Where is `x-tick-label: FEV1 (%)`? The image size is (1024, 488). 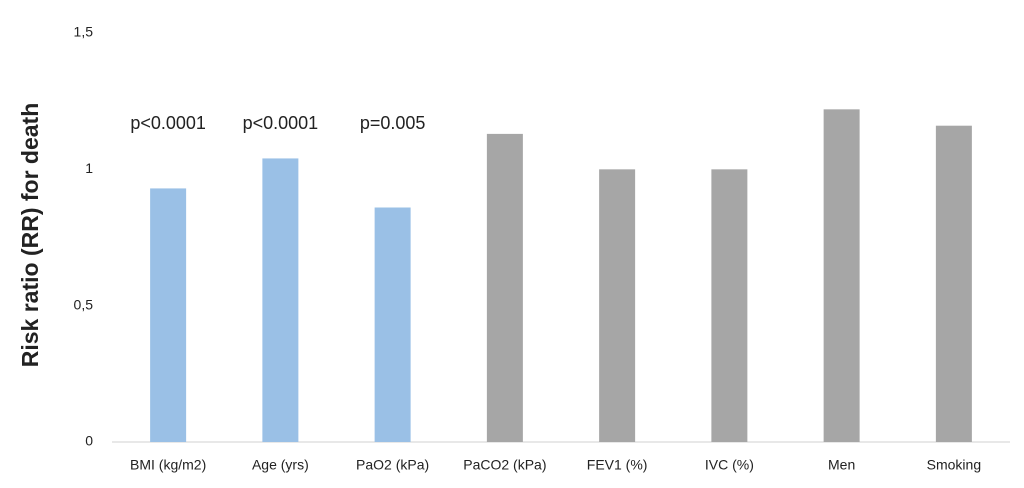
x-tick-label: FEV1 (%) is located at coordinates (617, 465).